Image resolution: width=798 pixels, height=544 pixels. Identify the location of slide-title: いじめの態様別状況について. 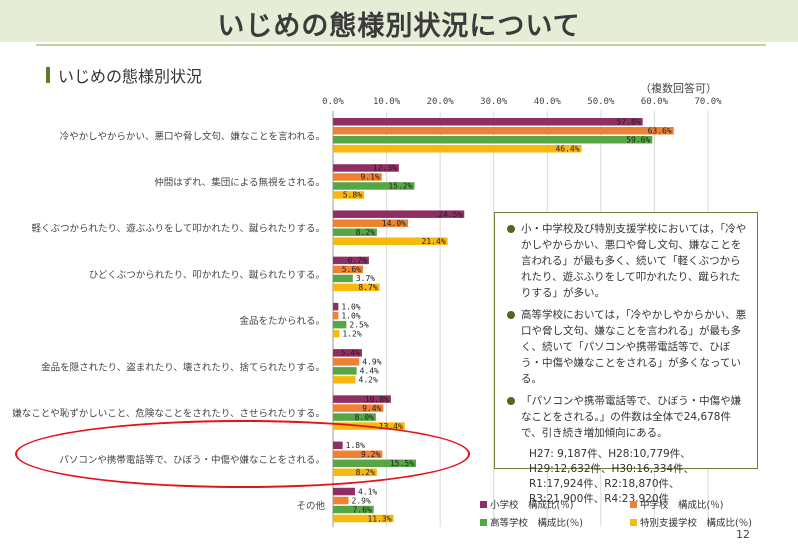
(399, 26).